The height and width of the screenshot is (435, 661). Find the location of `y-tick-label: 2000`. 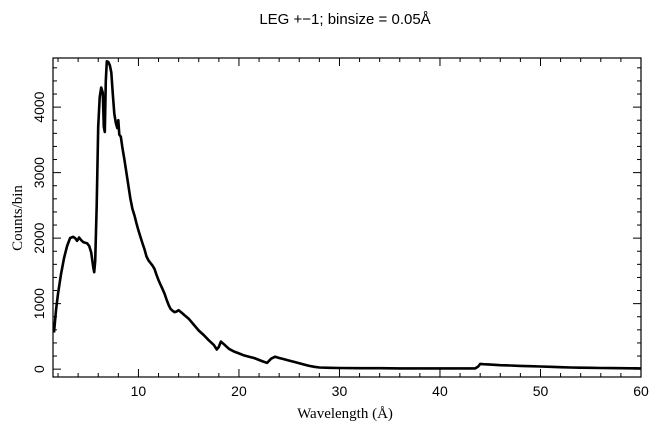

y-tick-label: 2000 is located at coordinates (39, 237).